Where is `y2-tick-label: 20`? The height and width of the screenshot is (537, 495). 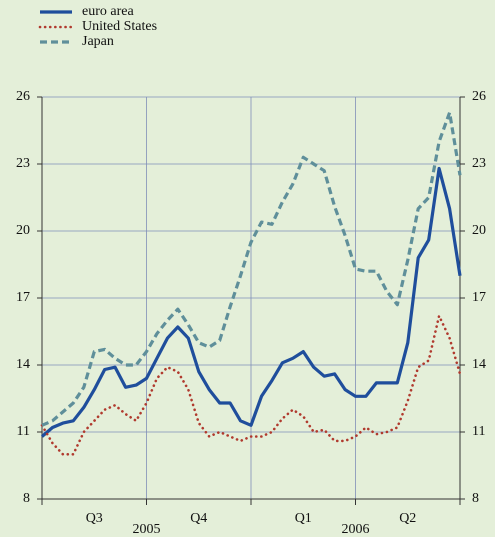
y2-tick-label: 20 is located at coordinates (479, 230).